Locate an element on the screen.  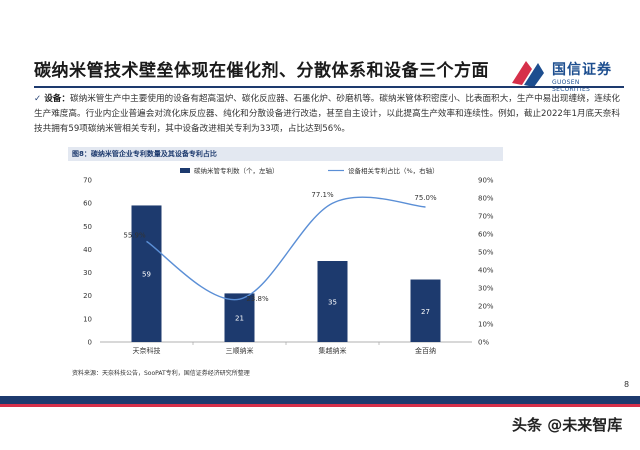
right-tick-label: 60% is located at coordinates (486, 235).